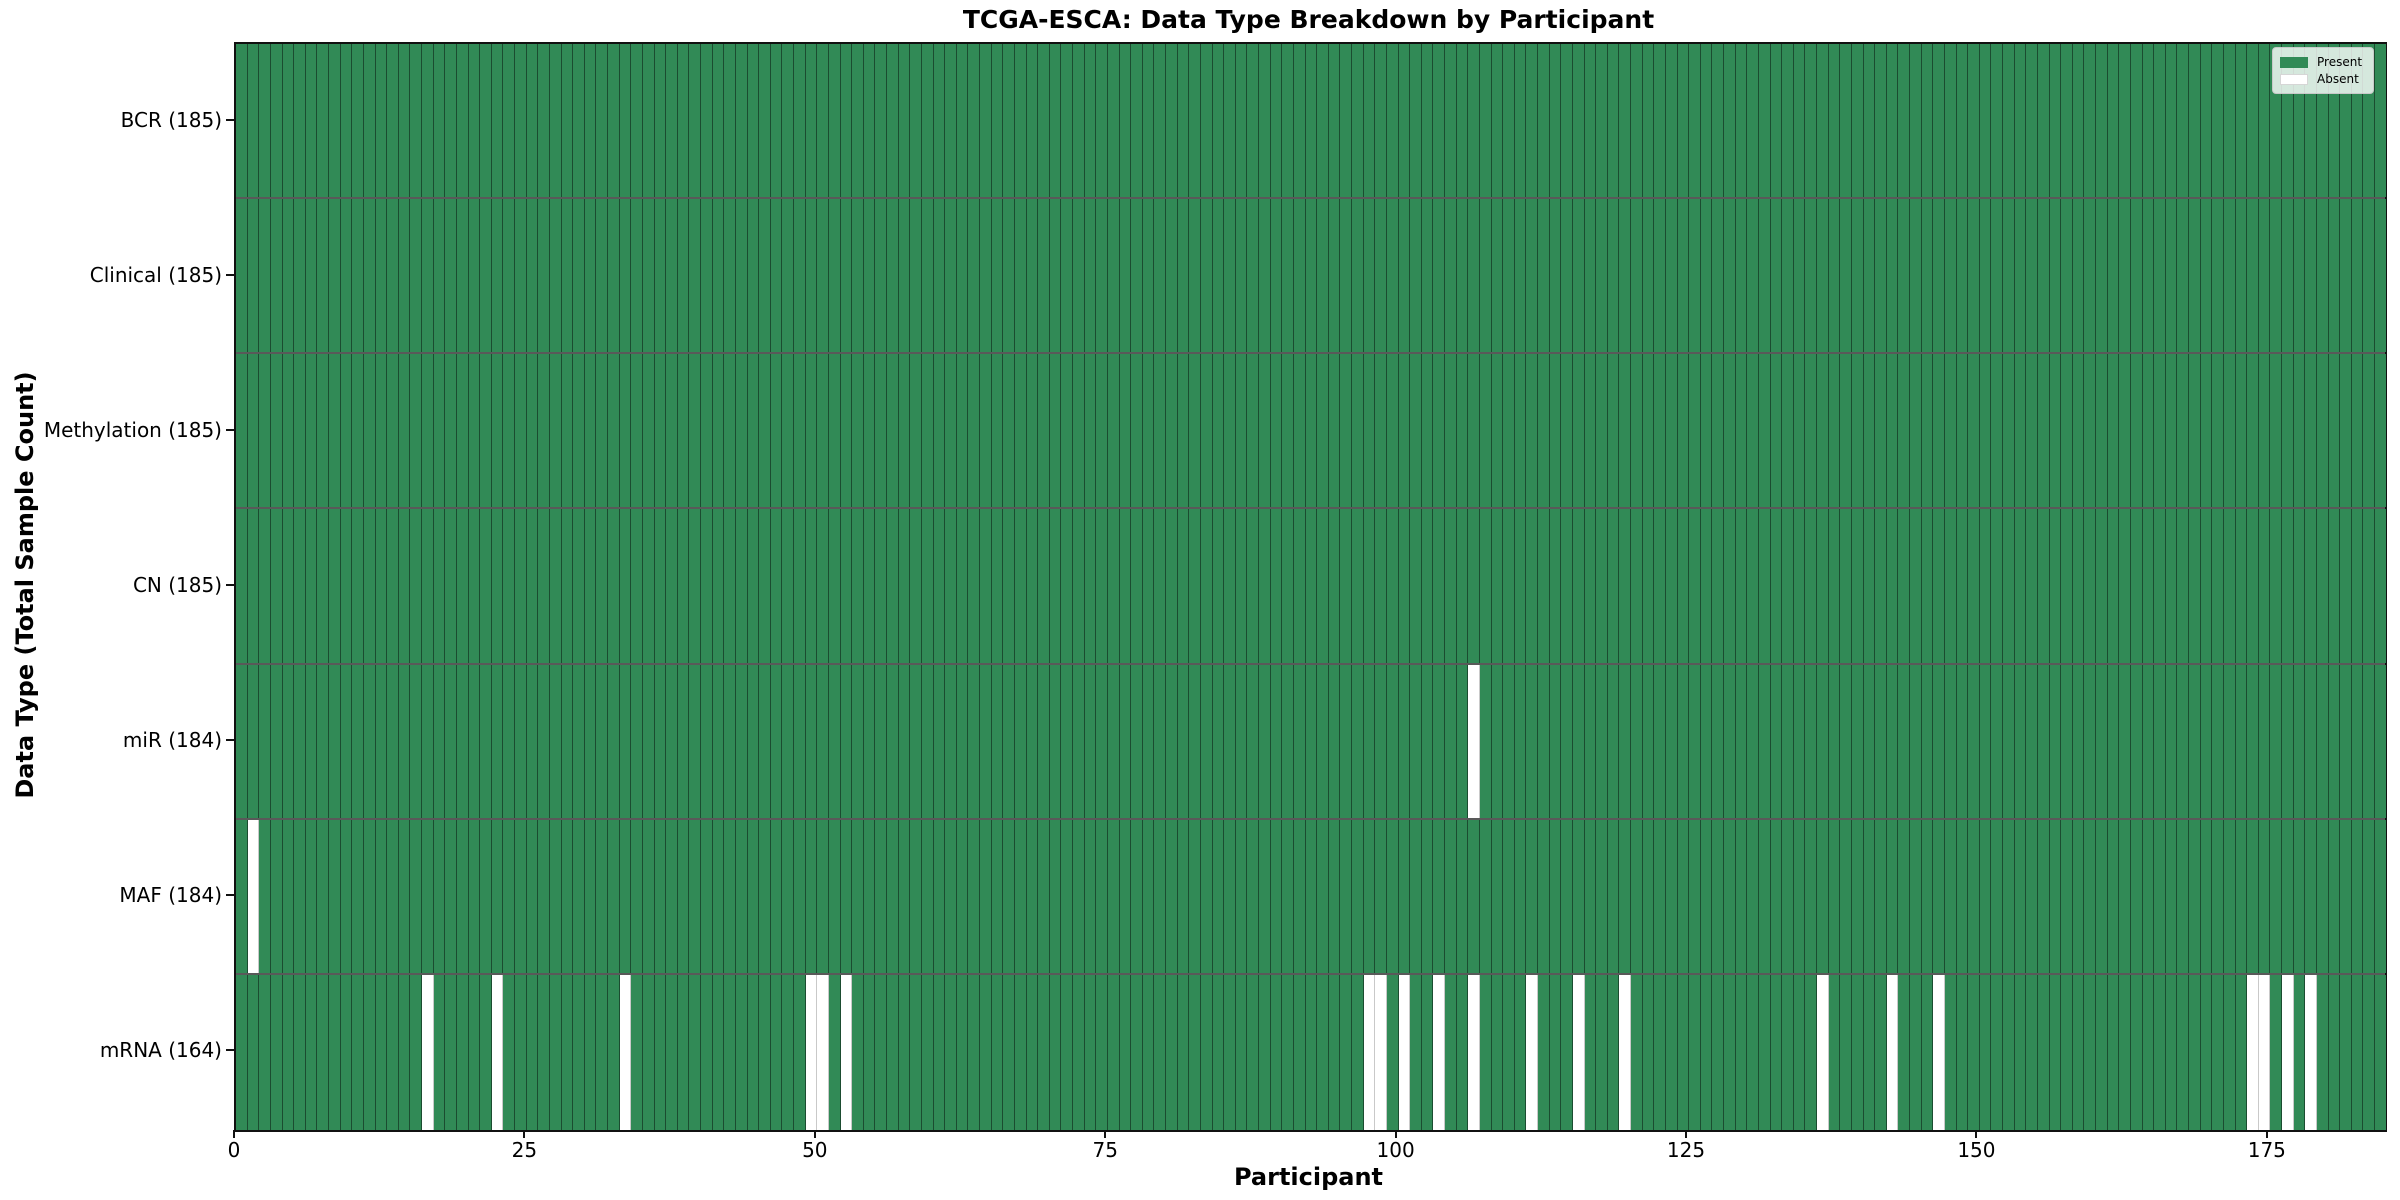 This screenshot has height=1200, width=2400. I want to click on x-tick-mark, so click(1105, 1134).